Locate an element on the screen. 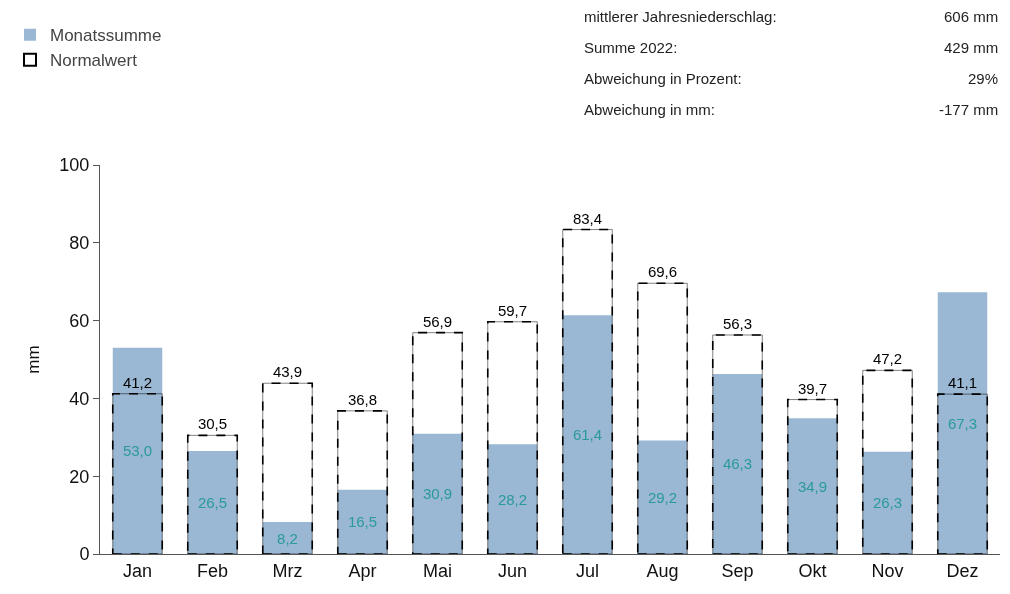  data-label: 30,5 is located at coordinates (212, 424).